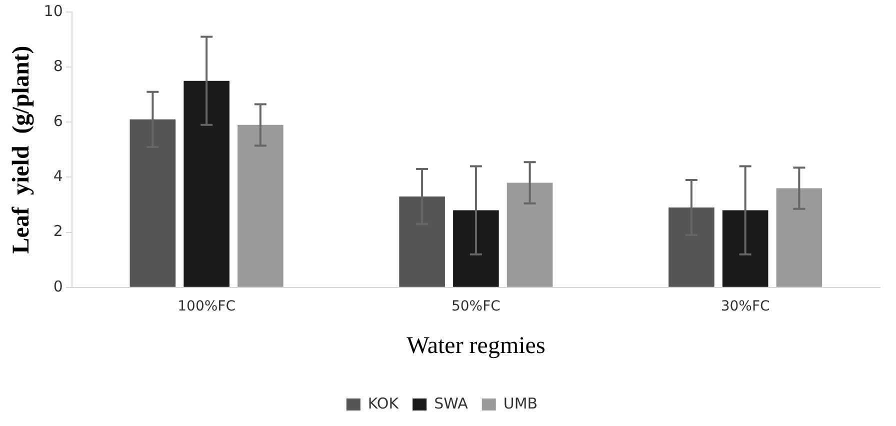  What do you see at coordinates (58, 286) in the screenshot?
I see `y-tick-label: 0` at bounding box center [58, 286].